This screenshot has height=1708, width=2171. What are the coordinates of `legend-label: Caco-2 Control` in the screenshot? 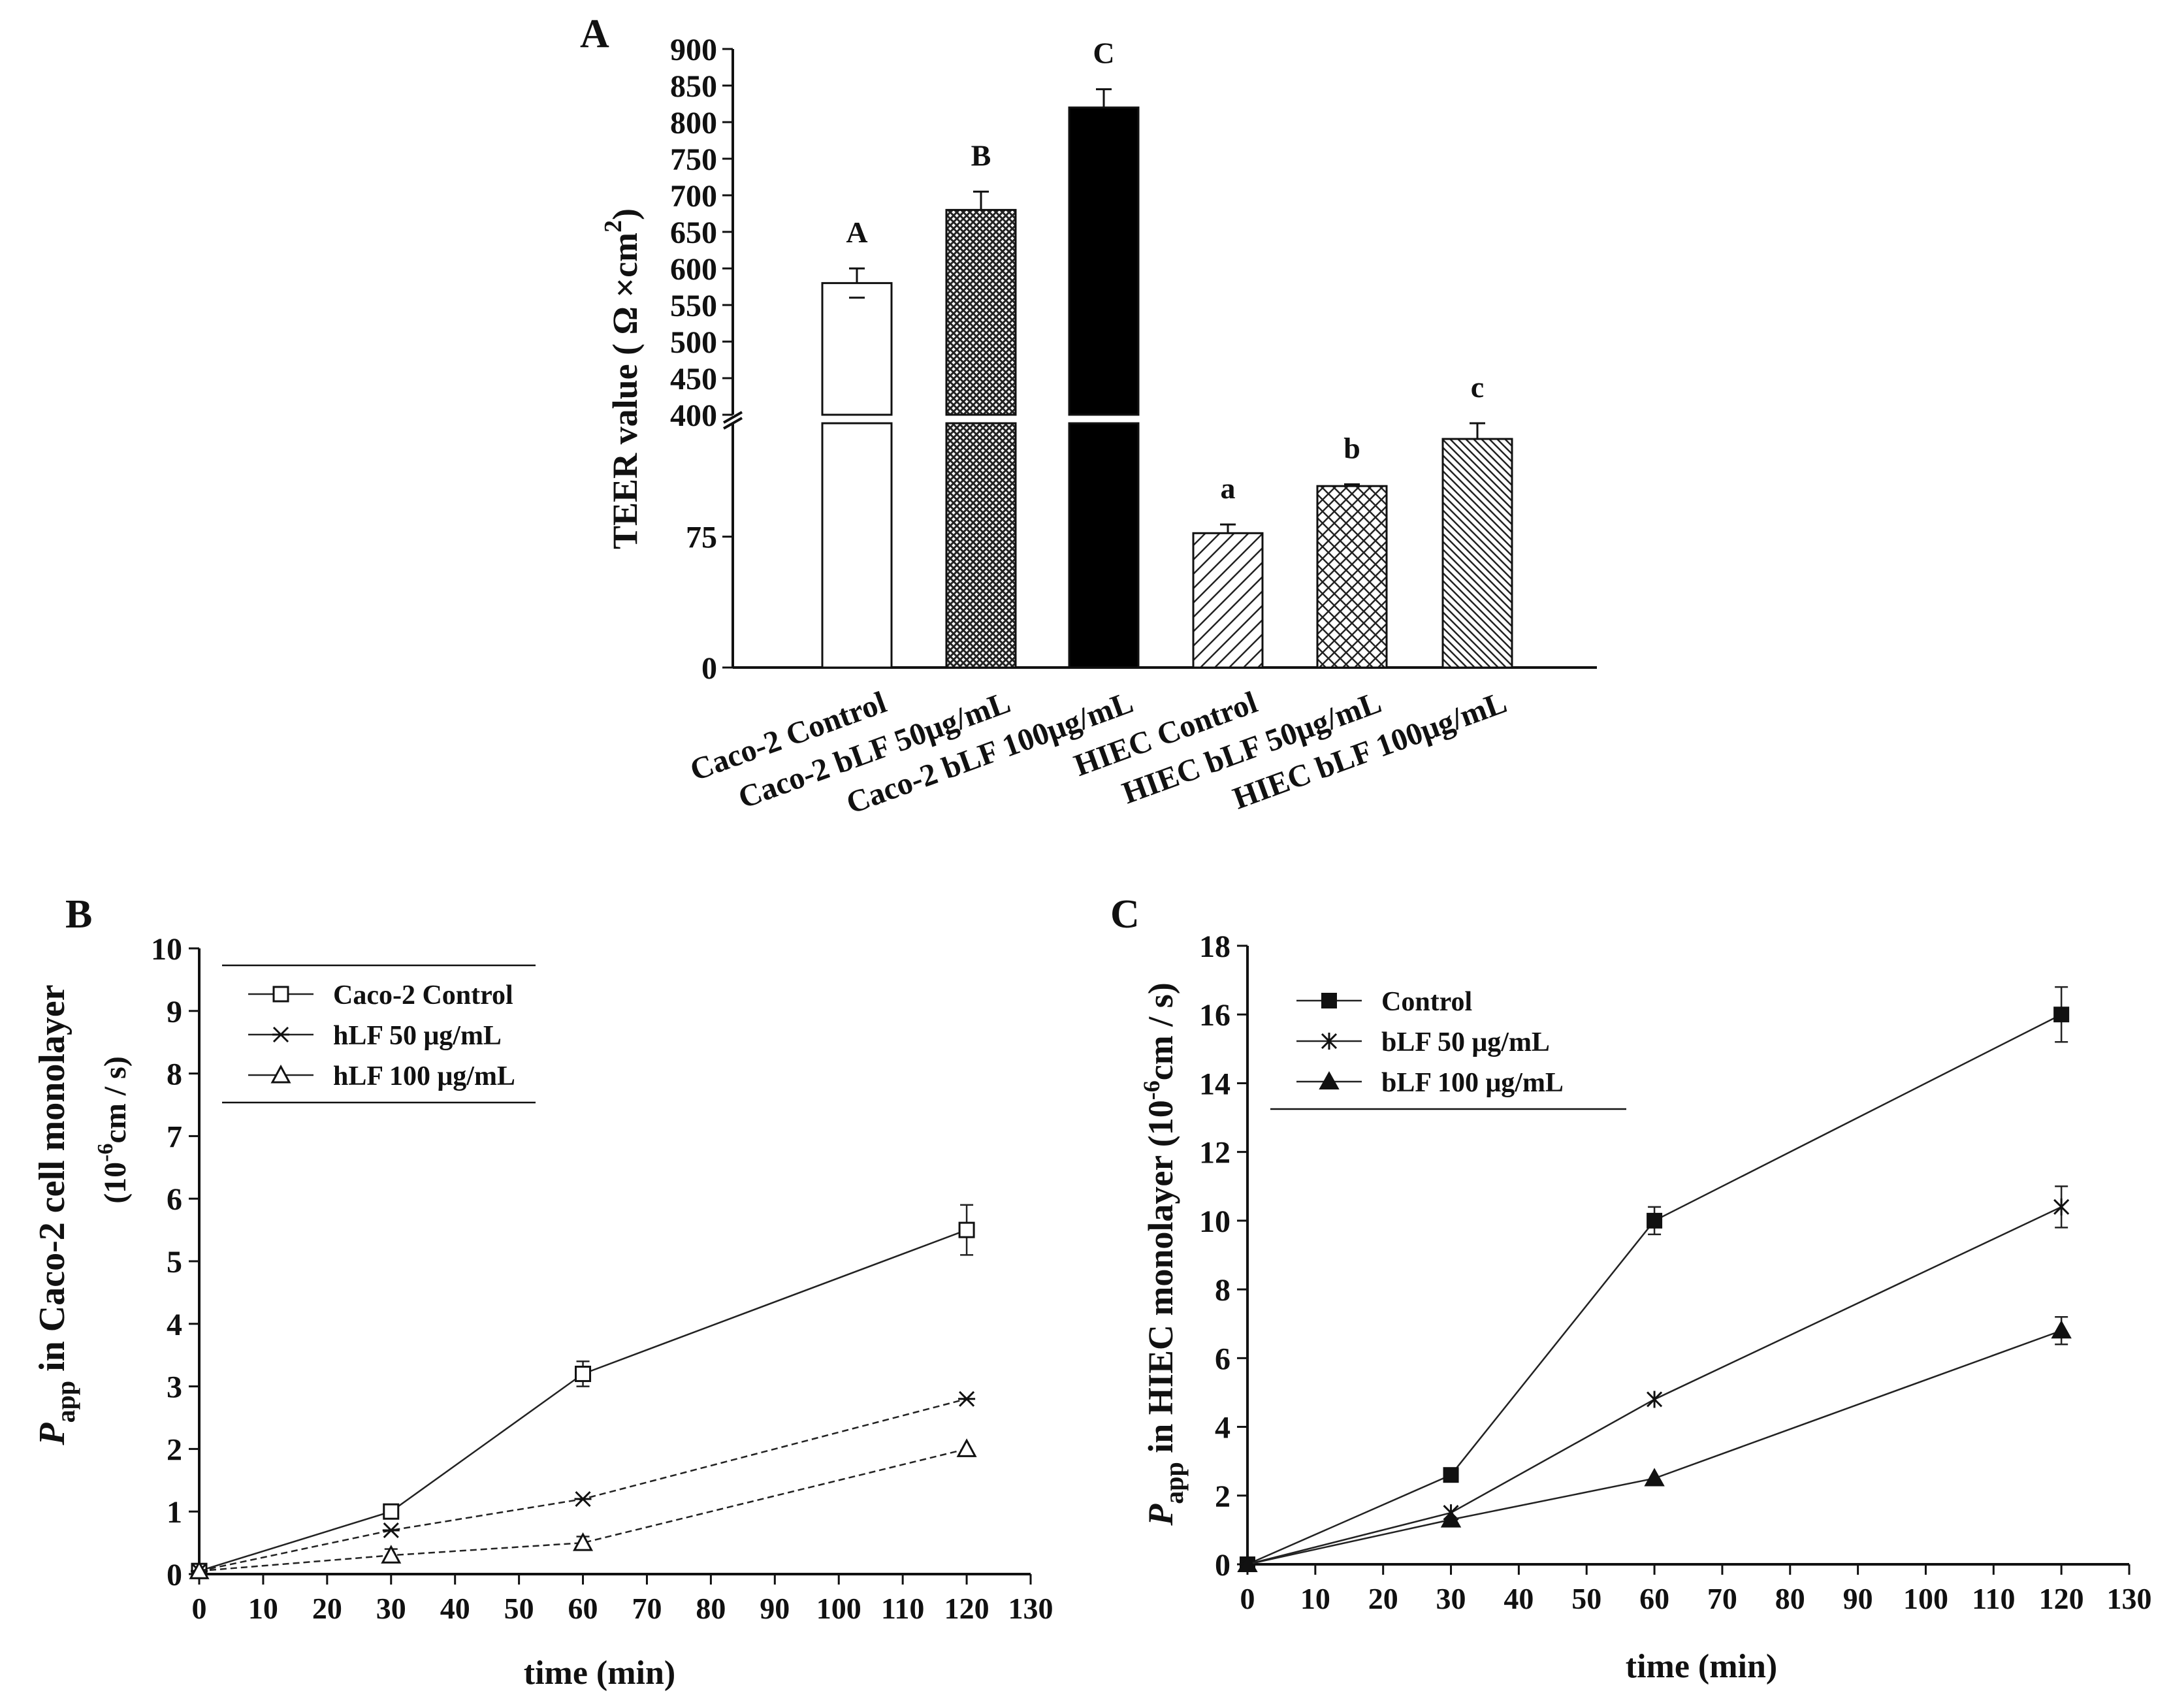 It's located at (423, 995).